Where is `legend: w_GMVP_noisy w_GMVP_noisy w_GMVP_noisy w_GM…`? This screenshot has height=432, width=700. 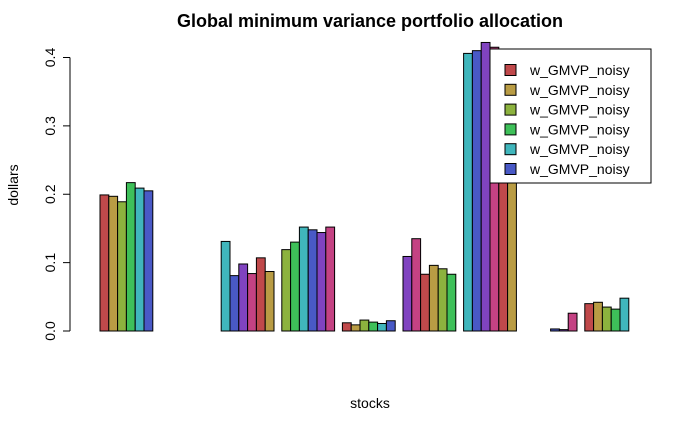
legend: w_GMVP_noisy w_GMVP_noisy w_GMVP_noisy w_GM… is located at coordinates (570, 116).